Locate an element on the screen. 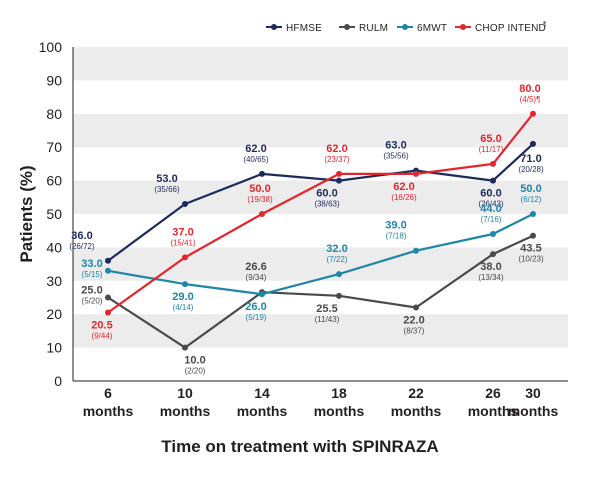 This screenshot has height=482, width=603. legend-label: HFMSE is located at coordinates (304, 28).